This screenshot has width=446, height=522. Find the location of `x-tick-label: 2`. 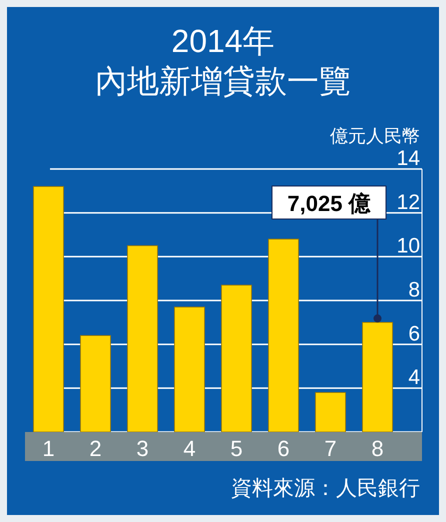

x-tick-label: 2 is located at coordinates (95, 448).